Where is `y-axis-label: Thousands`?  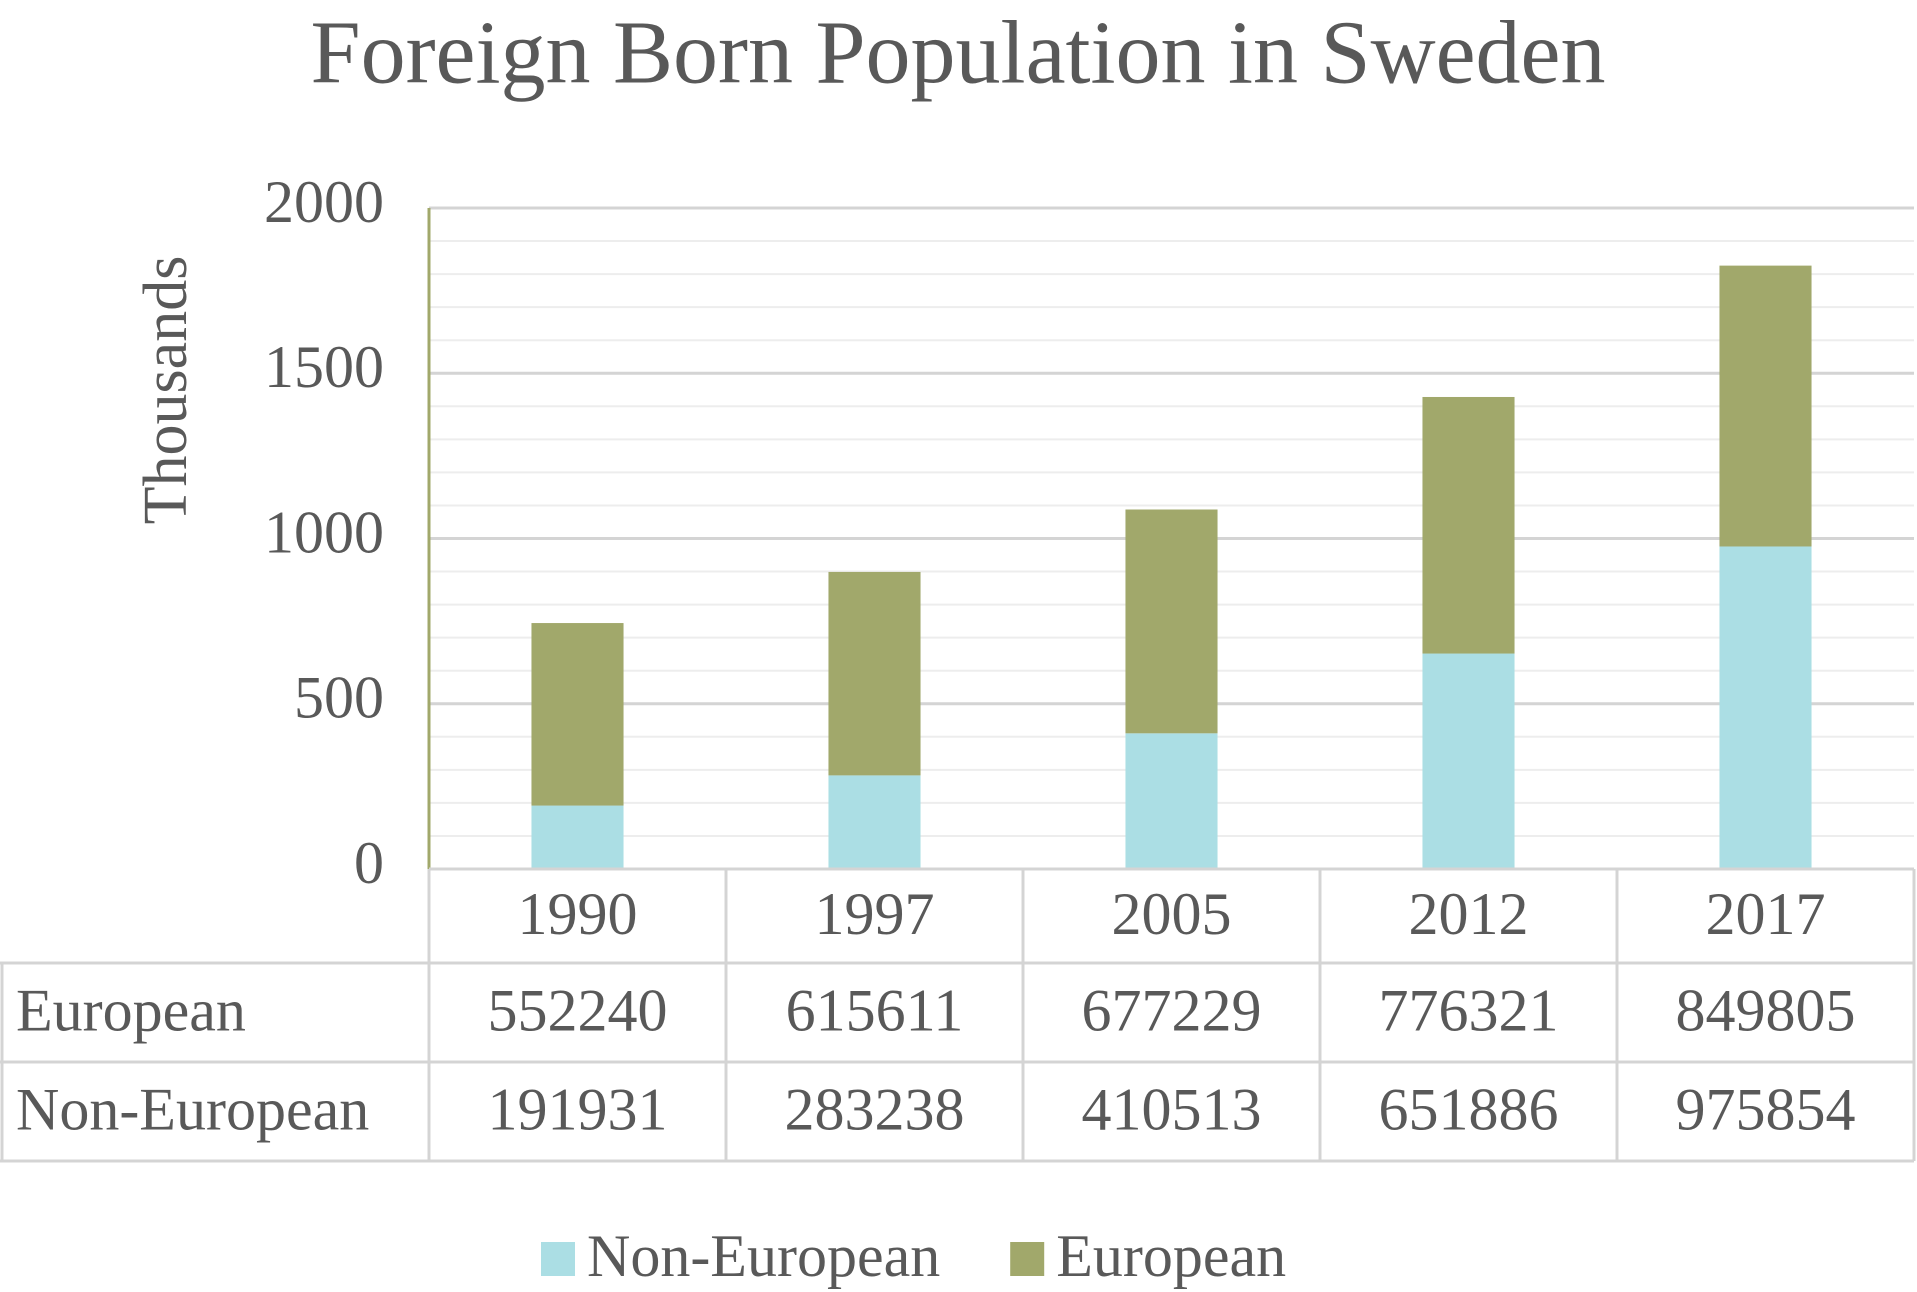 y-axis-label: Thousands is located at coordinates (166, 390).